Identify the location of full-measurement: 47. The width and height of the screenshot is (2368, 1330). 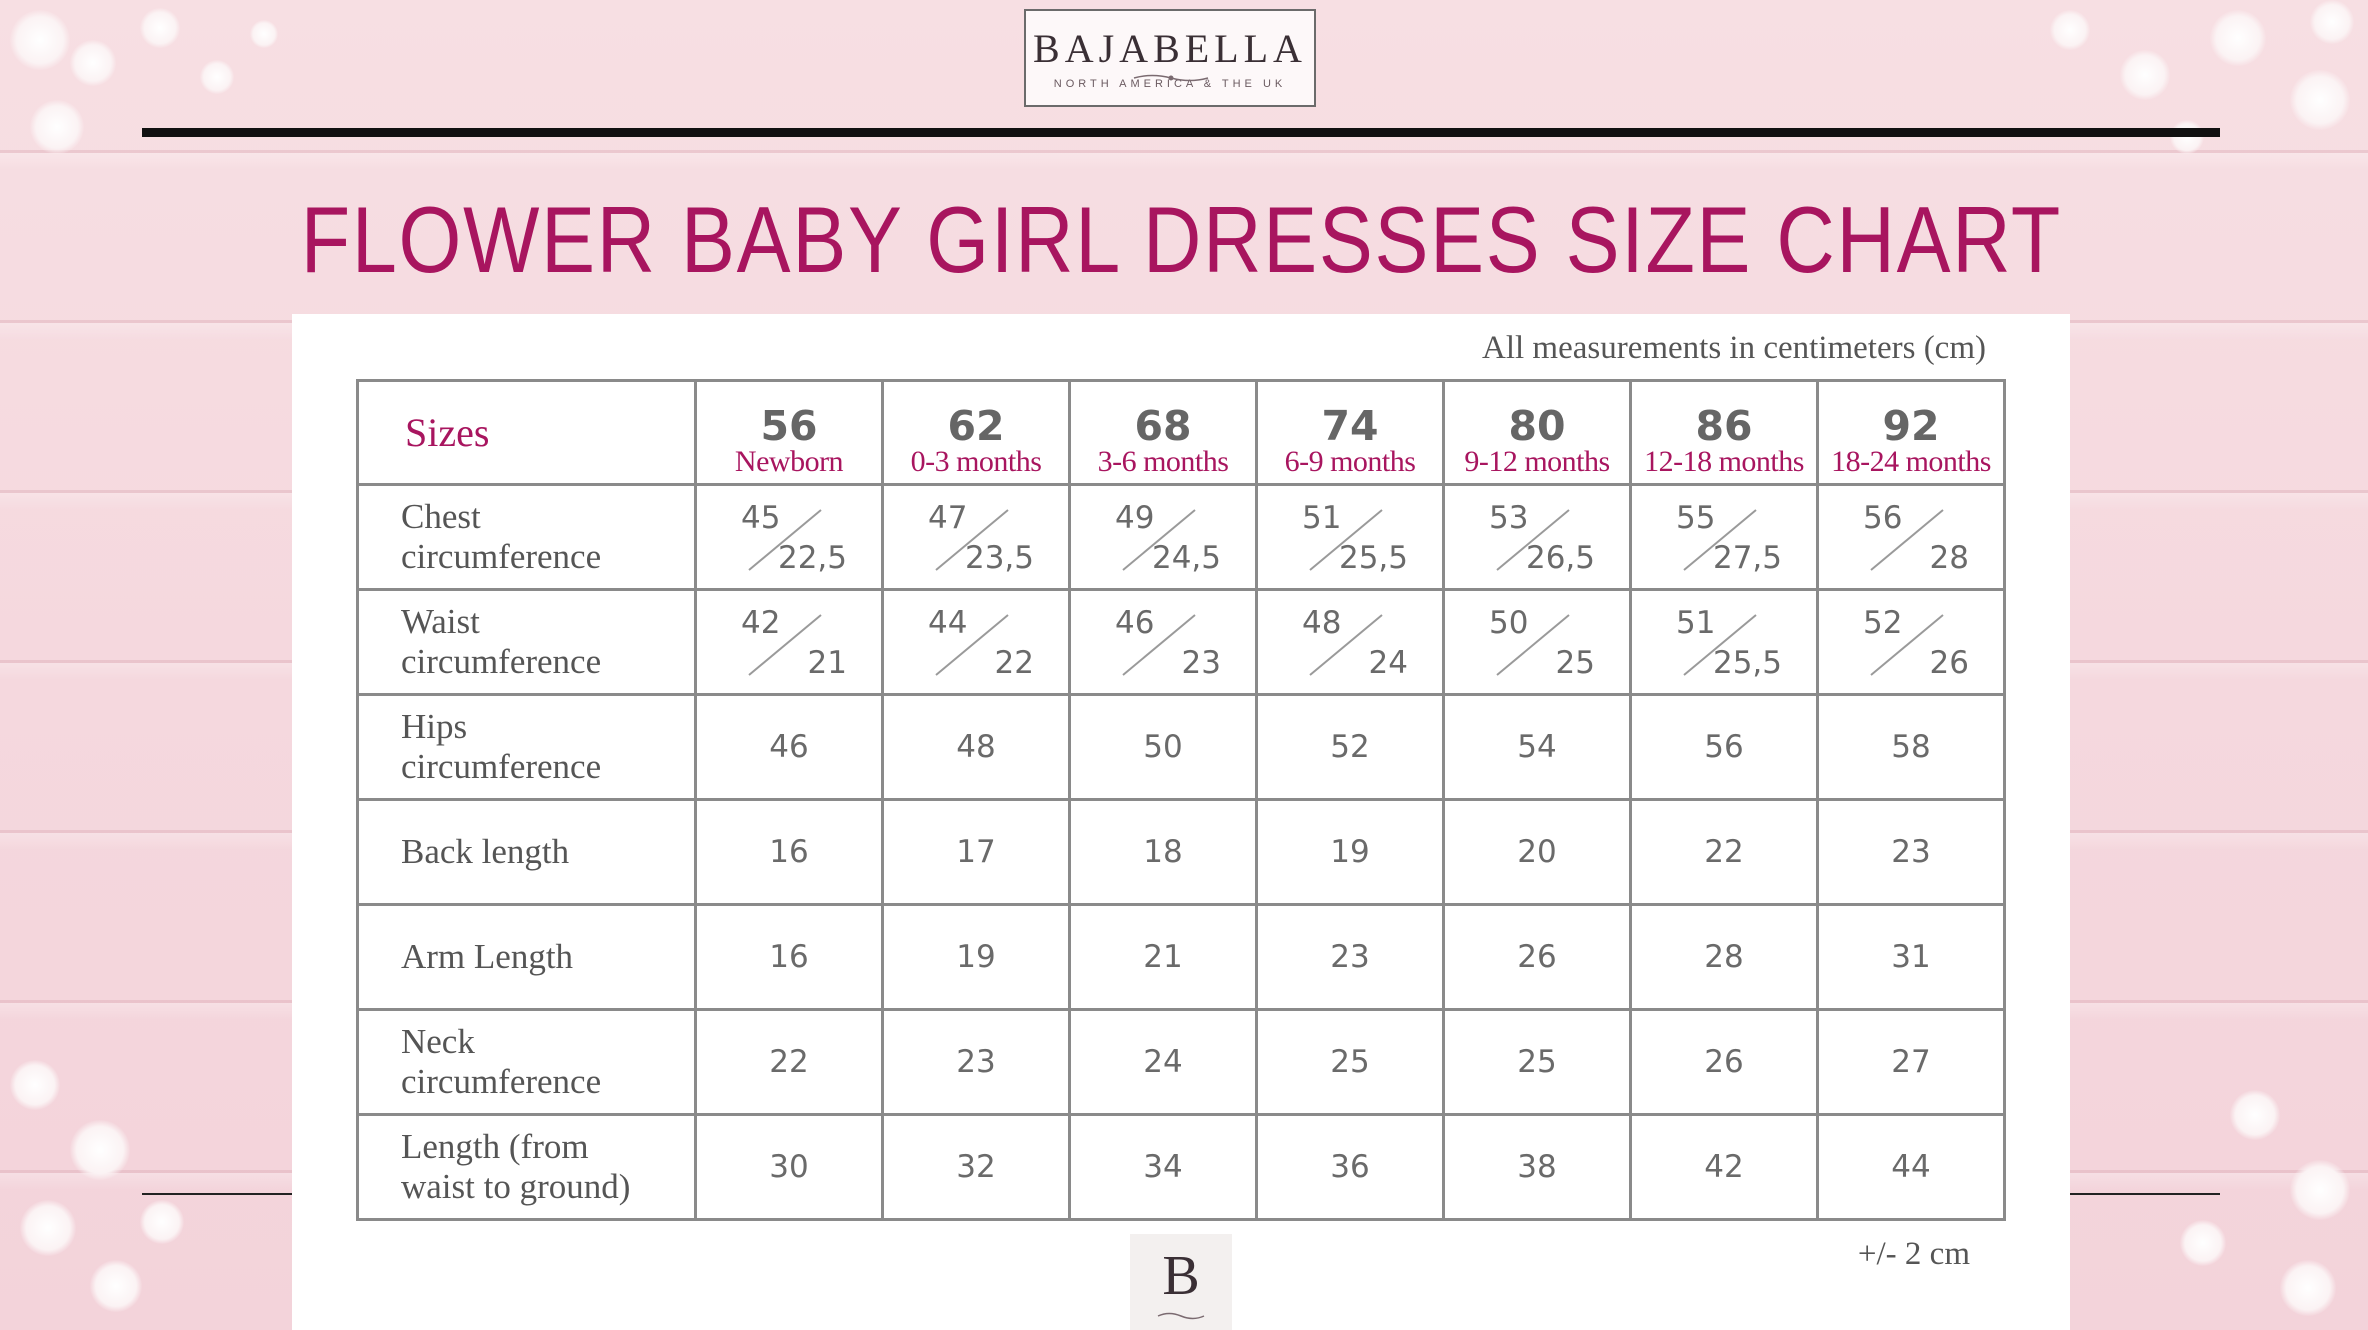
(948, 518).